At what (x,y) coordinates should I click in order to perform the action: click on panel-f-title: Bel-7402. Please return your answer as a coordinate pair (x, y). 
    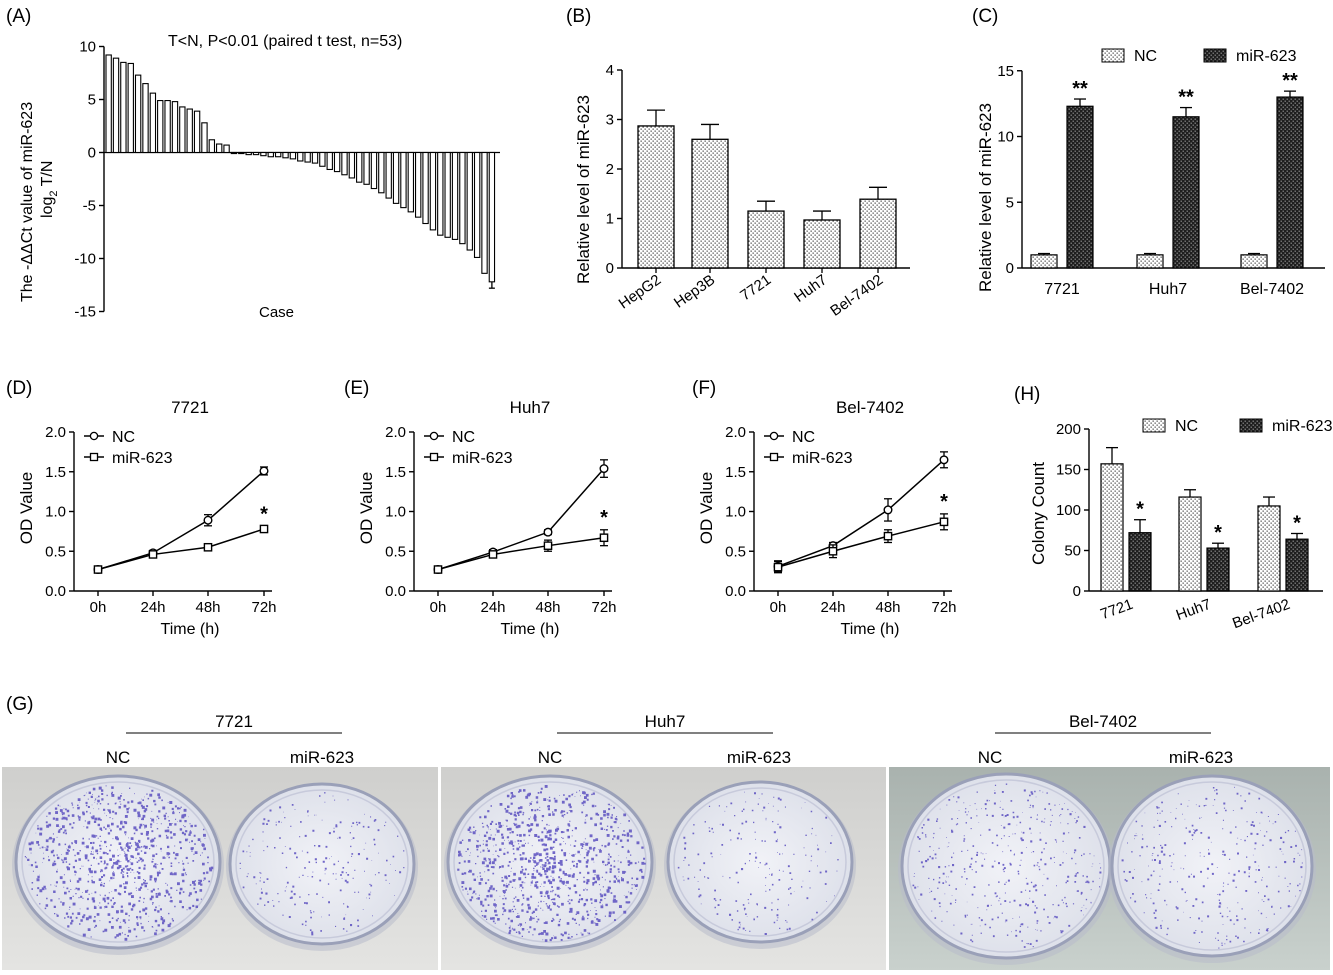
    Looking at the image, I should click on (870, 407).